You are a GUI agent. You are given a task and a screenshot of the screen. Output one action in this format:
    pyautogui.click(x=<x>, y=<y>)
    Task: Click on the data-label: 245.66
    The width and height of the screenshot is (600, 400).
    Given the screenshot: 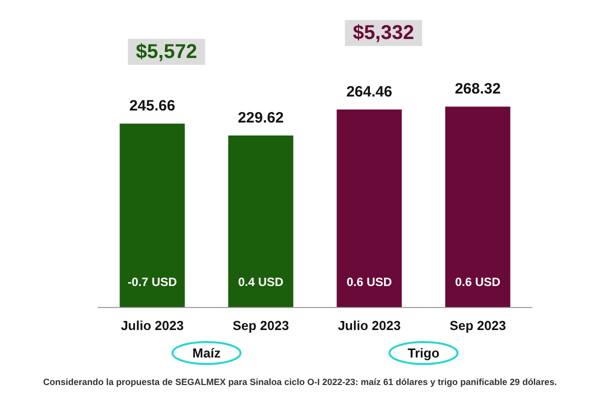 What is the action you would take?
    pyautogui.click(x=152, y=106)
    